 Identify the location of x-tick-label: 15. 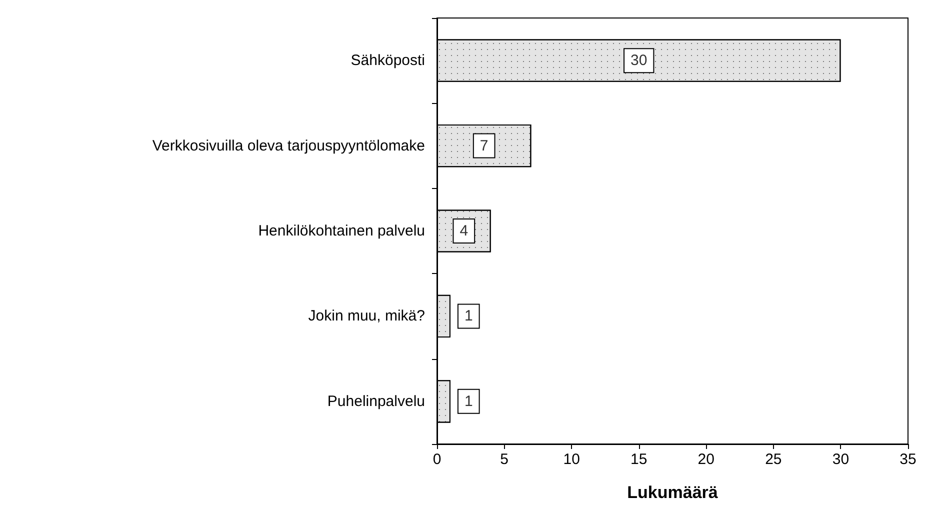
(639, 459).